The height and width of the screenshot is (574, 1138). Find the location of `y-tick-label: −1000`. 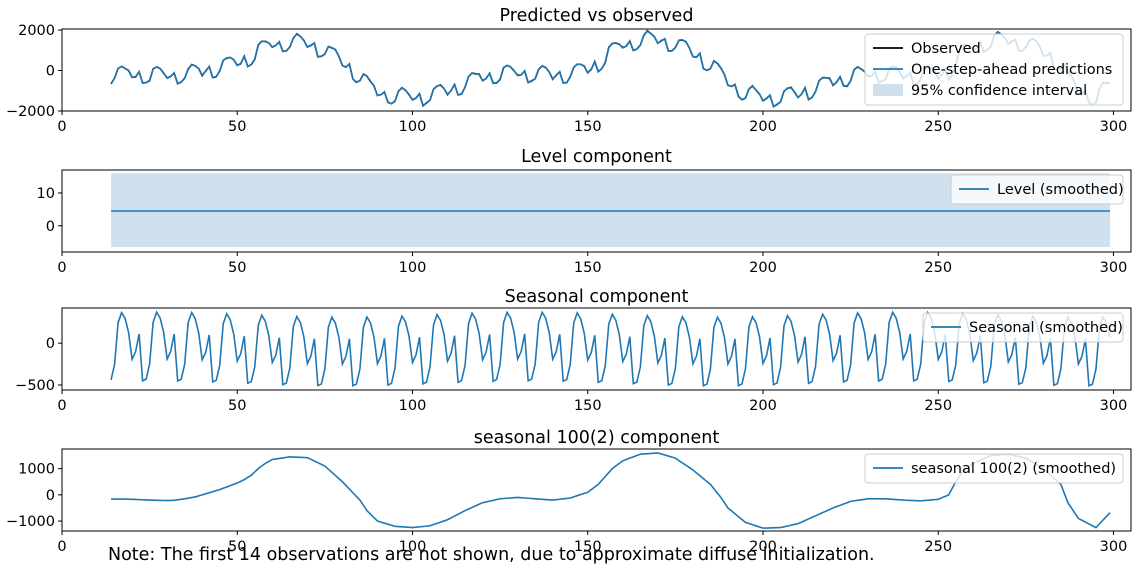

y-tick-label: −1000 is located at coordinates (30, 522).